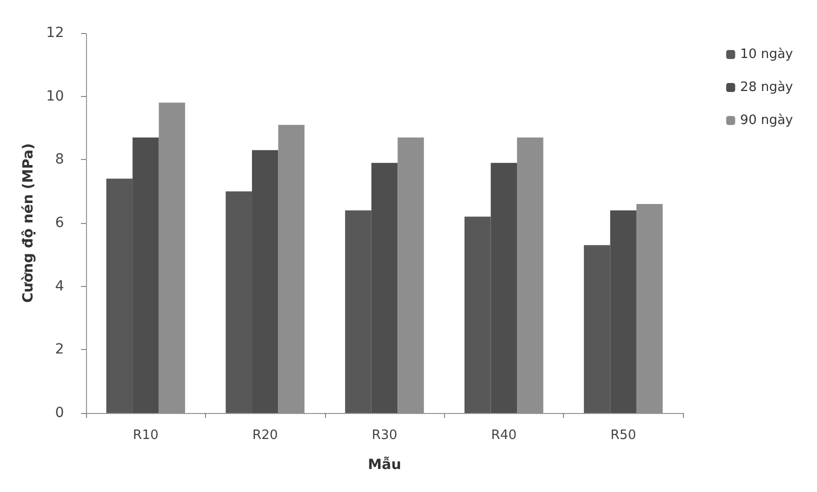 Image resolution: width=817 pixels, height=492 pixels. What do you see at coordinates (145, 435) in the screenshot?
I see `x-tick-label: R10` at bounding box center [145, 435].